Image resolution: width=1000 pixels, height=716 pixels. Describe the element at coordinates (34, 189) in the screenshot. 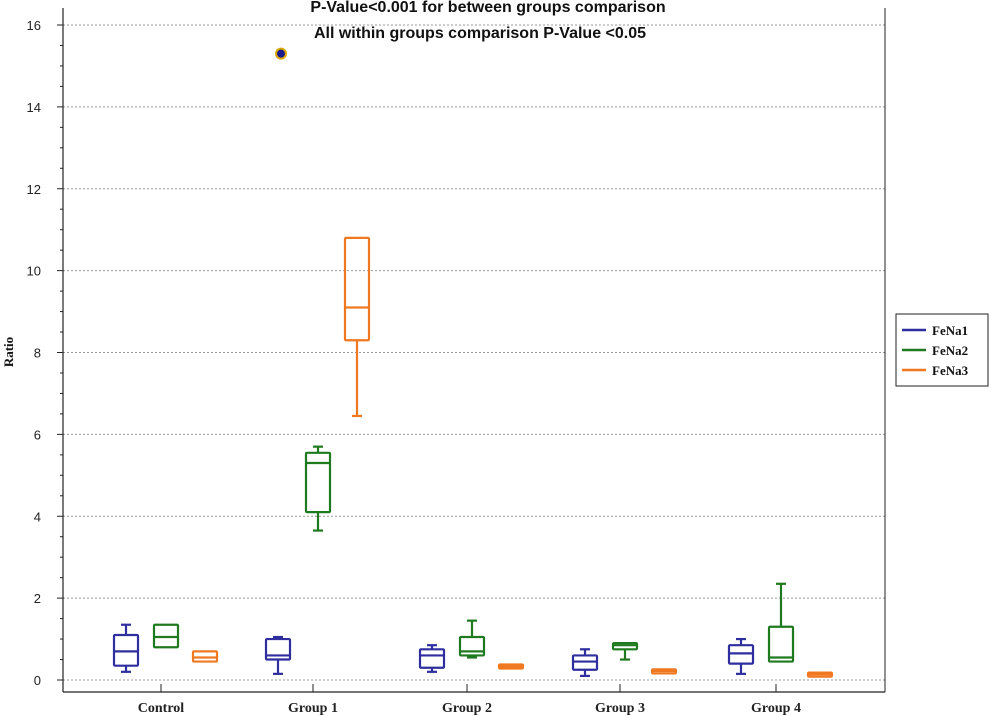

I see `y-tick-label-12: 12` at that location.